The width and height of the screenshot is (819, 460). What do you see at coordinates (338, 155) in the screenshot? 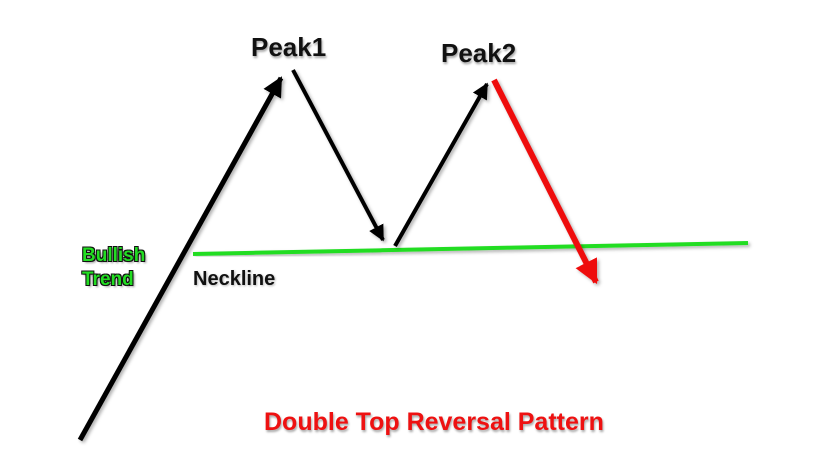
I see `pullback-arrow` at bounding box center [338, 155].